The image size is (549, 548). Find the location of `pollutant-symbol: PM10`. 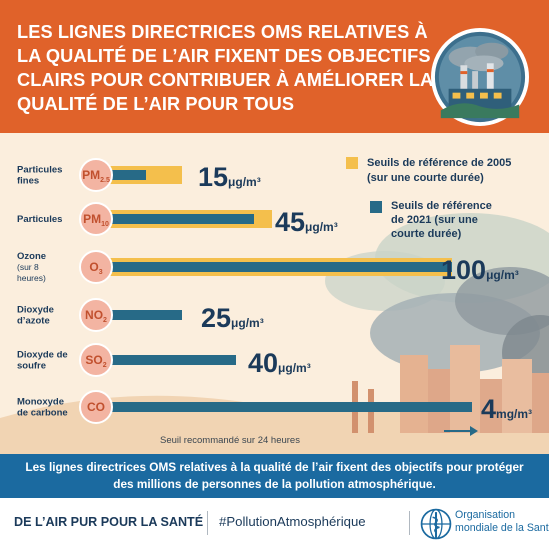

pollutant-symbol: PM10 is located at coordinates (96, 220).